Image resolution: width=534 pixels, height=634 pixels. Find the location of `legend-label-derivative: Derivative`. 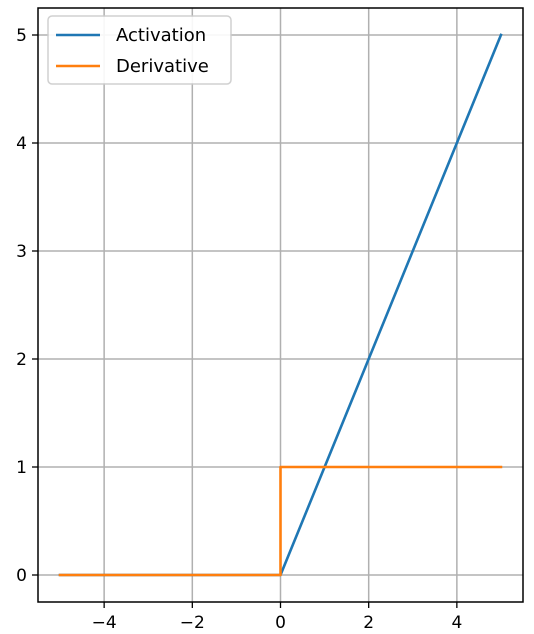

legend-label-derivative: Derivative is located at coordinates (162, 66).